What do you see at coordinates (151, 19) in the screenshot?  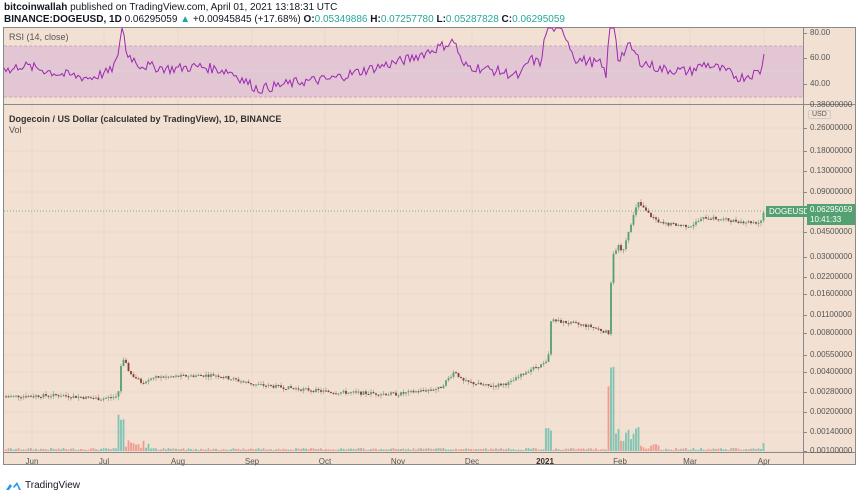 I see `last-price: 0.06295059` at bounding box center [151, 19].